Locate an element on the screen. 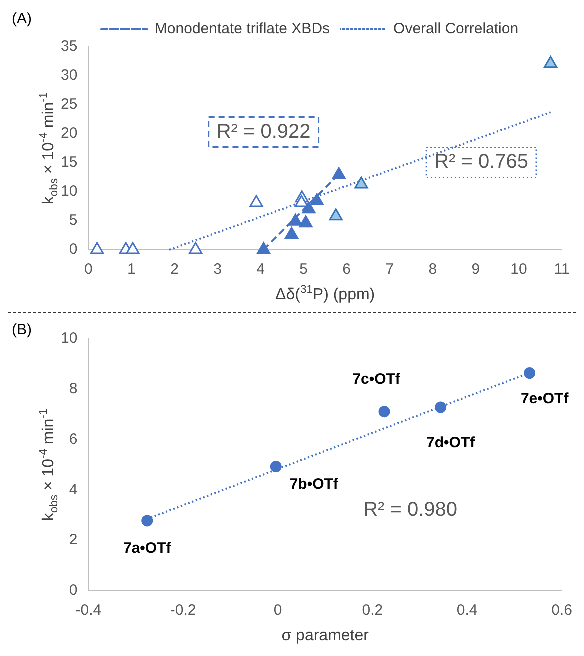 The height and width of the screenshot is (656, 584). x-tick-label: 0.6 is located at coordinates (562, 611).